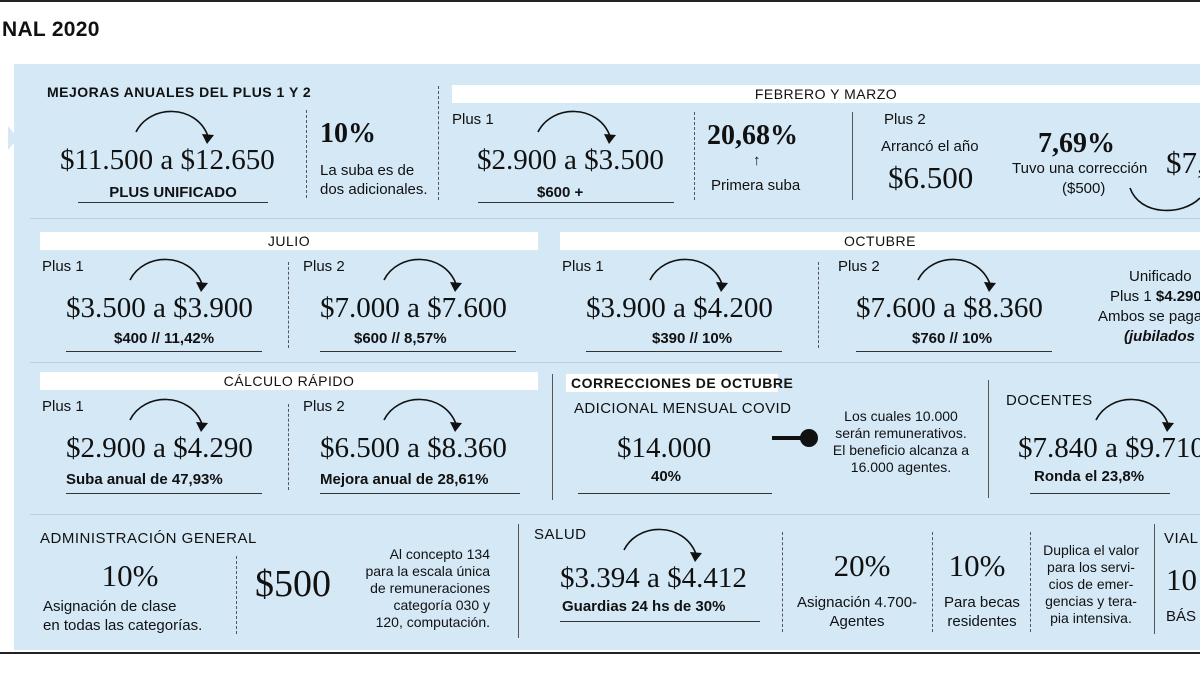  Describe the element at coordinates (130, 575) in the screenshot. I see `admin-pct: 10%` at that location.